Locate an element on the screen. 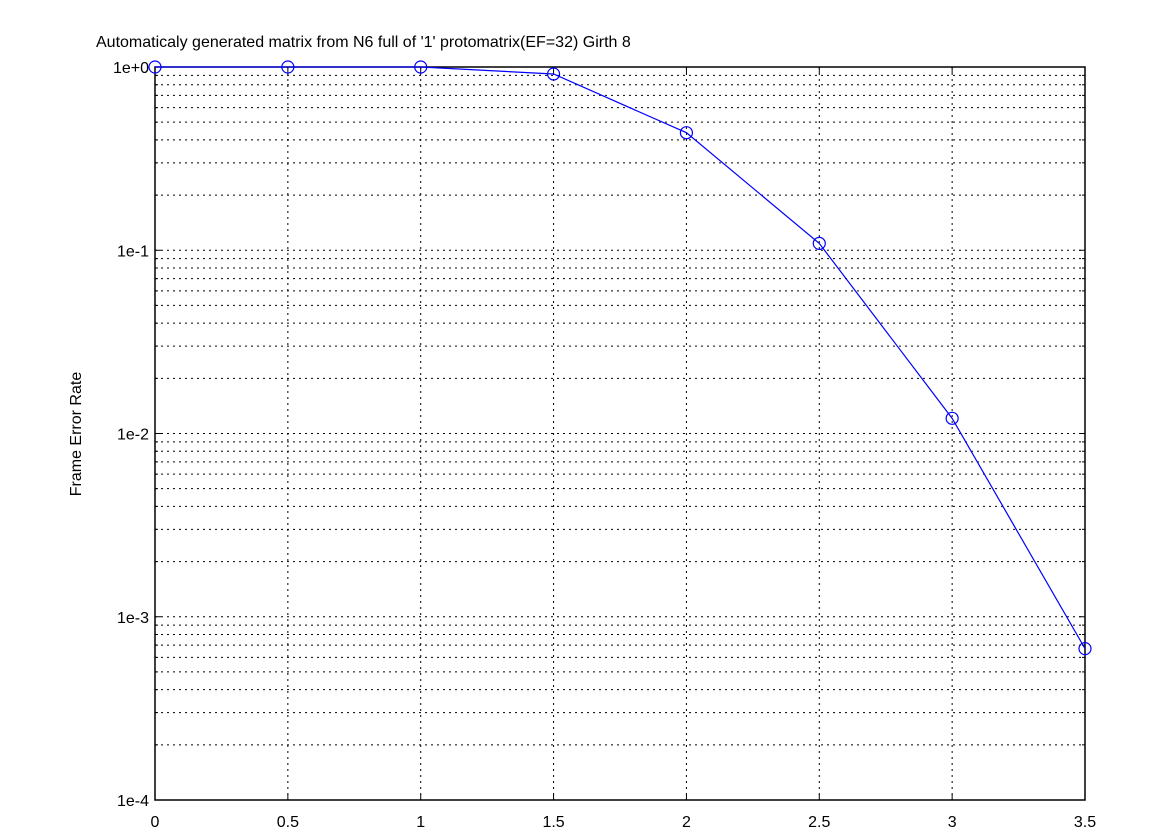  x-tick-label: 0 is located at coordinates (155, 822).